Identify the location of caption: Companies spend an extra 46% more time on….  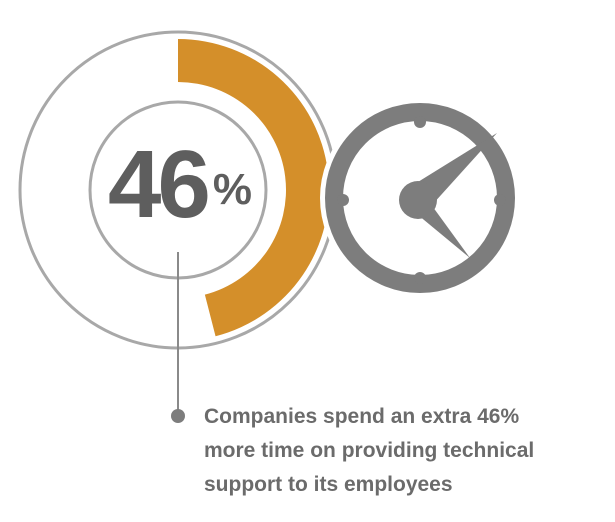
(369, 450).